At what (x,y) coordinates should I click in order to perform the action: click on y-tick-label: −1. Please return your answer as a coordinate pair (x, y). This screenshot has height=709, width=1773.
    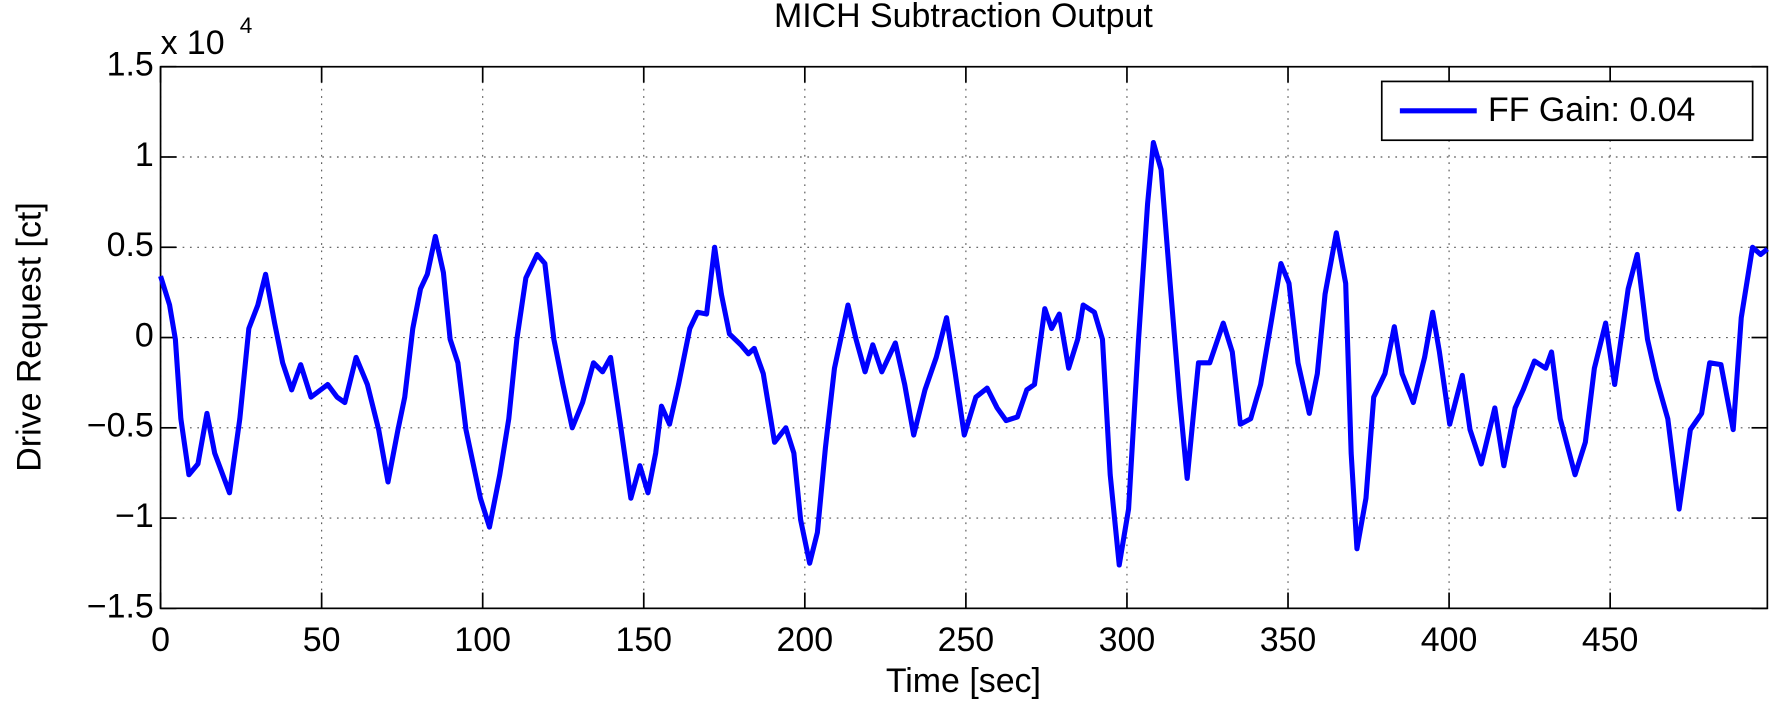
    Looking at the image, I should click on (134, 516).